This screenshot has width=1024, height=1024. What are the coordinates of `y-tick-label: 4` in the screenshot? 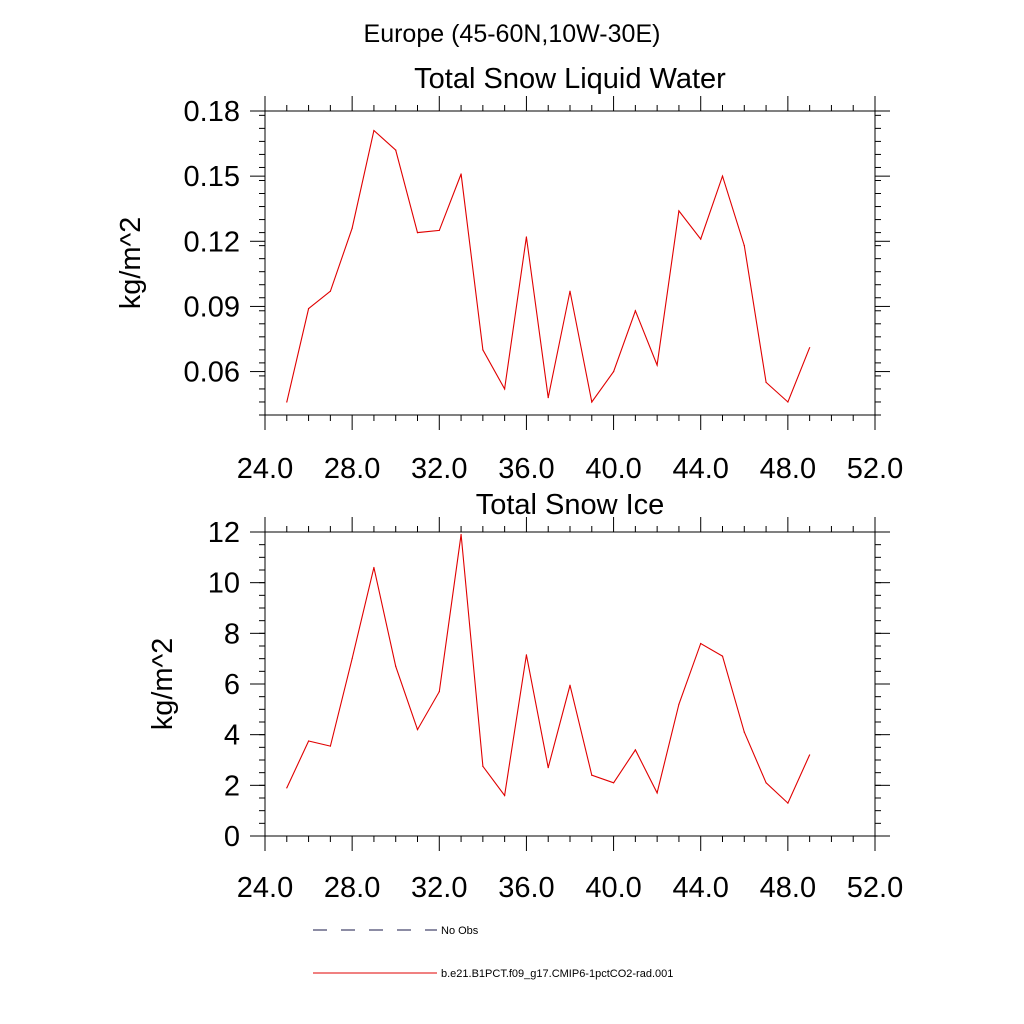 It's located at (232, 736).